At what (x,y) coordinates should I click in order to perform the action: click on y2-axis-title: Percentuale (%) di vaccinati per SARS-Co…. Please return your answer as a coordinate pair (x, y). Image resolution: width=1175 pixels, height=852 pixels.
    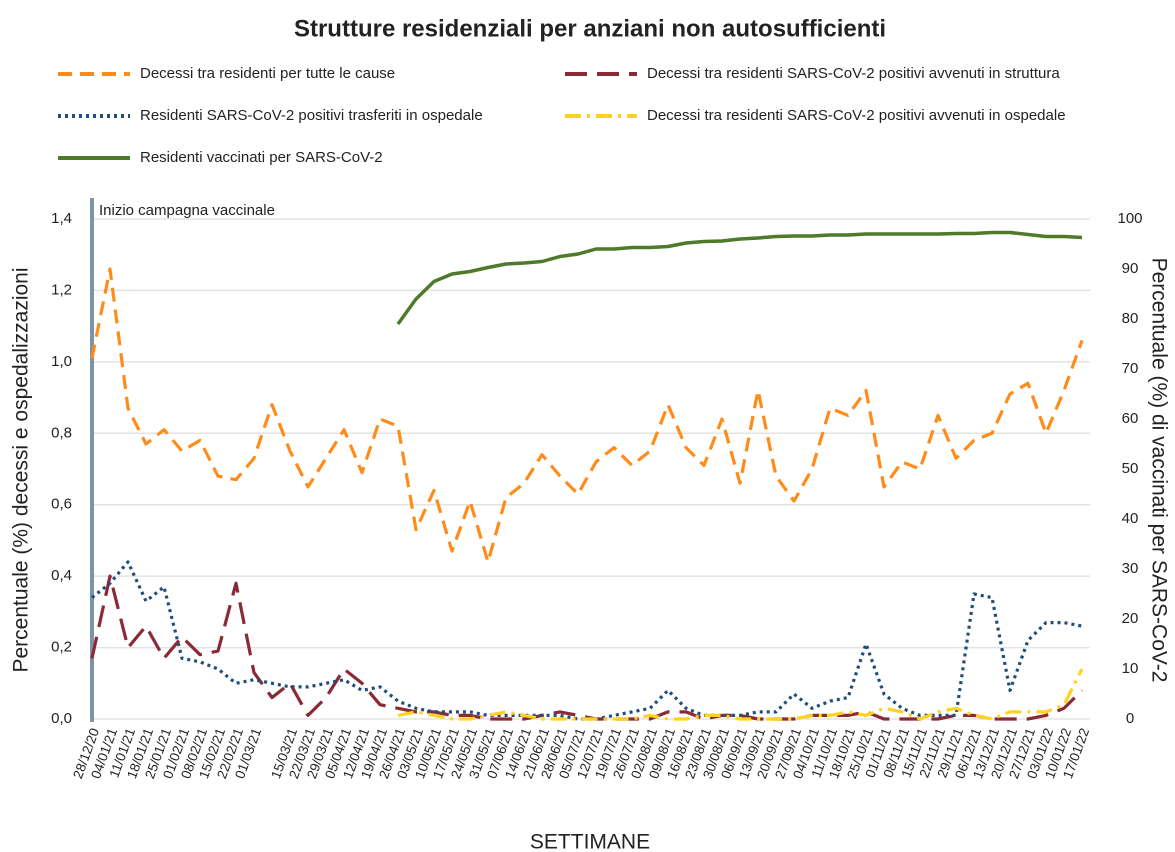
    Looking at the image, I should click on (1158, 470).